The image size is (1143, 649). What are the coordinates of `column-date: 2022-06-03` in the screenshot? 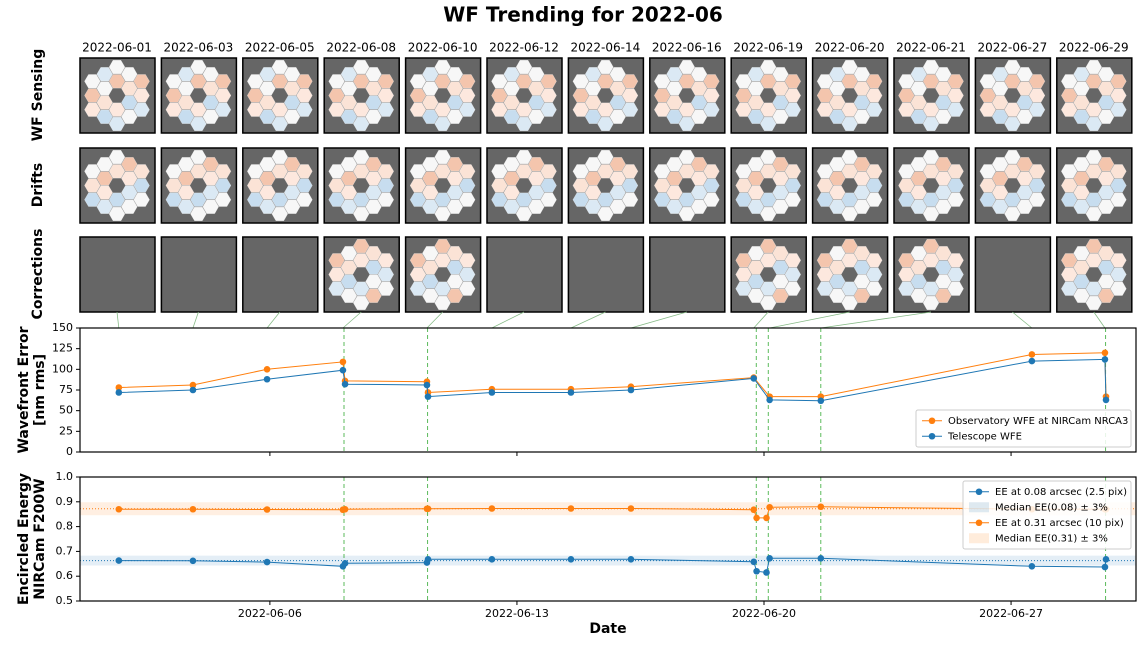 It's located at (199, 48).